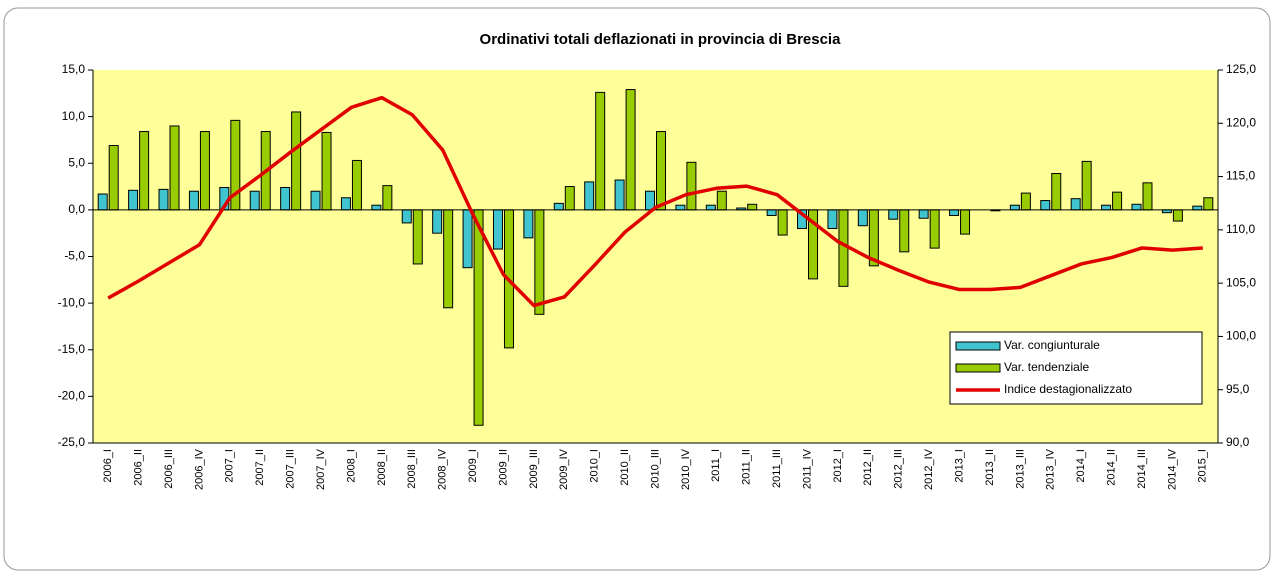  What do you see at coordinates (1238, 389) in the screenshot?
I see `y2-tick-label: 95,0` at bounding box center [1238, 389].